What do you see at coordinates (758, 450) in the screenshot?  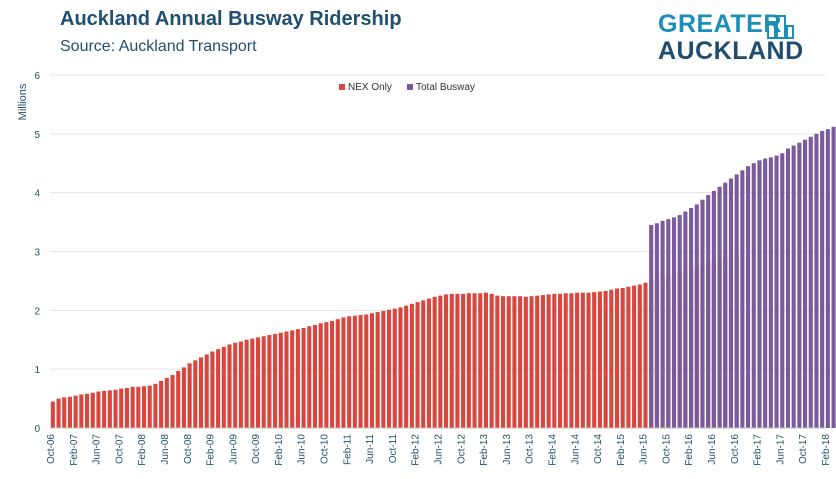 I see `x-tick-label: Feb-17` at bounding box center [758, 450].